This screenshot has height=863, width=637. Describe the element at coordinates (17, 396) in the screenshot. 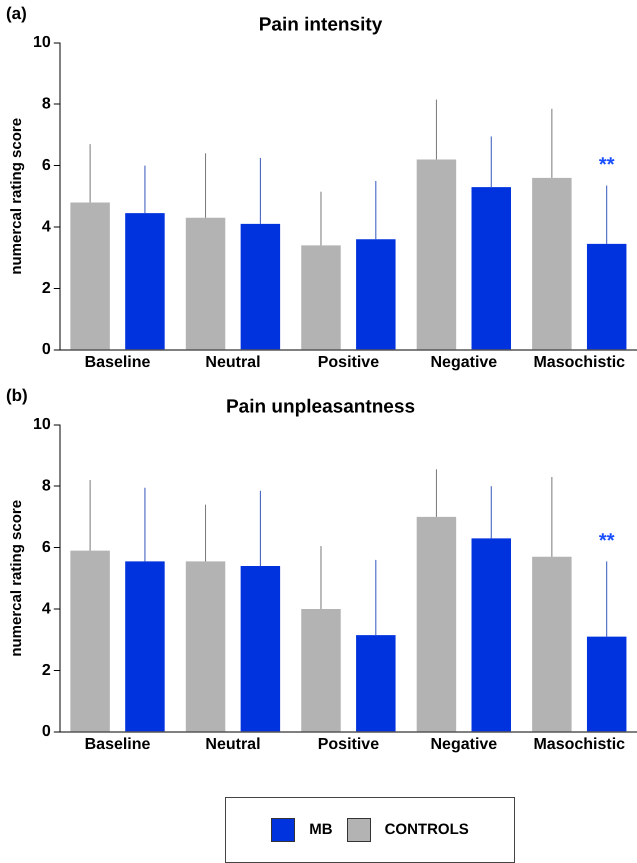

I see `text: (b)` at that location.